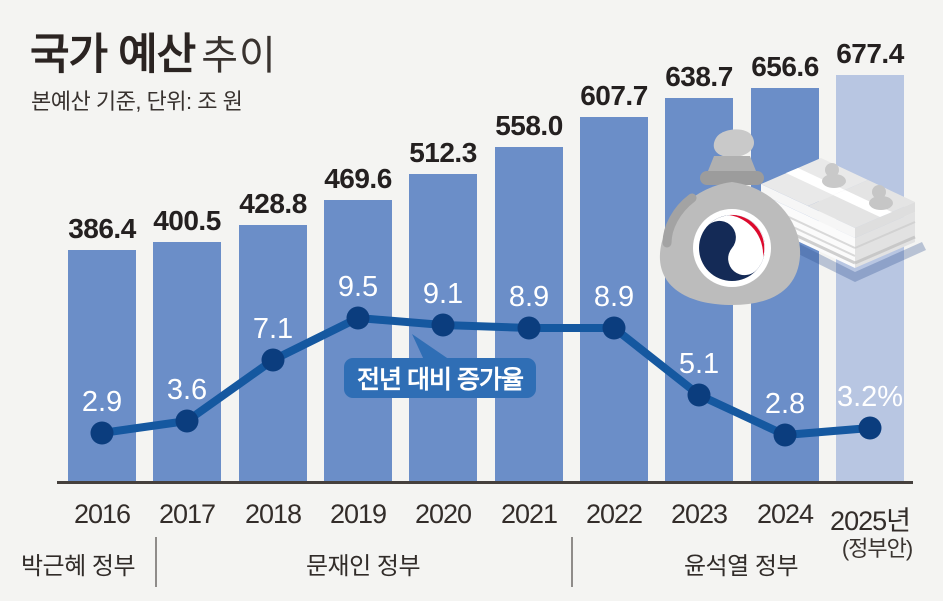 The height and width of the screenshot is (601, 943). I want to click on bar-value-2022: 607.7, so click(614, 95).